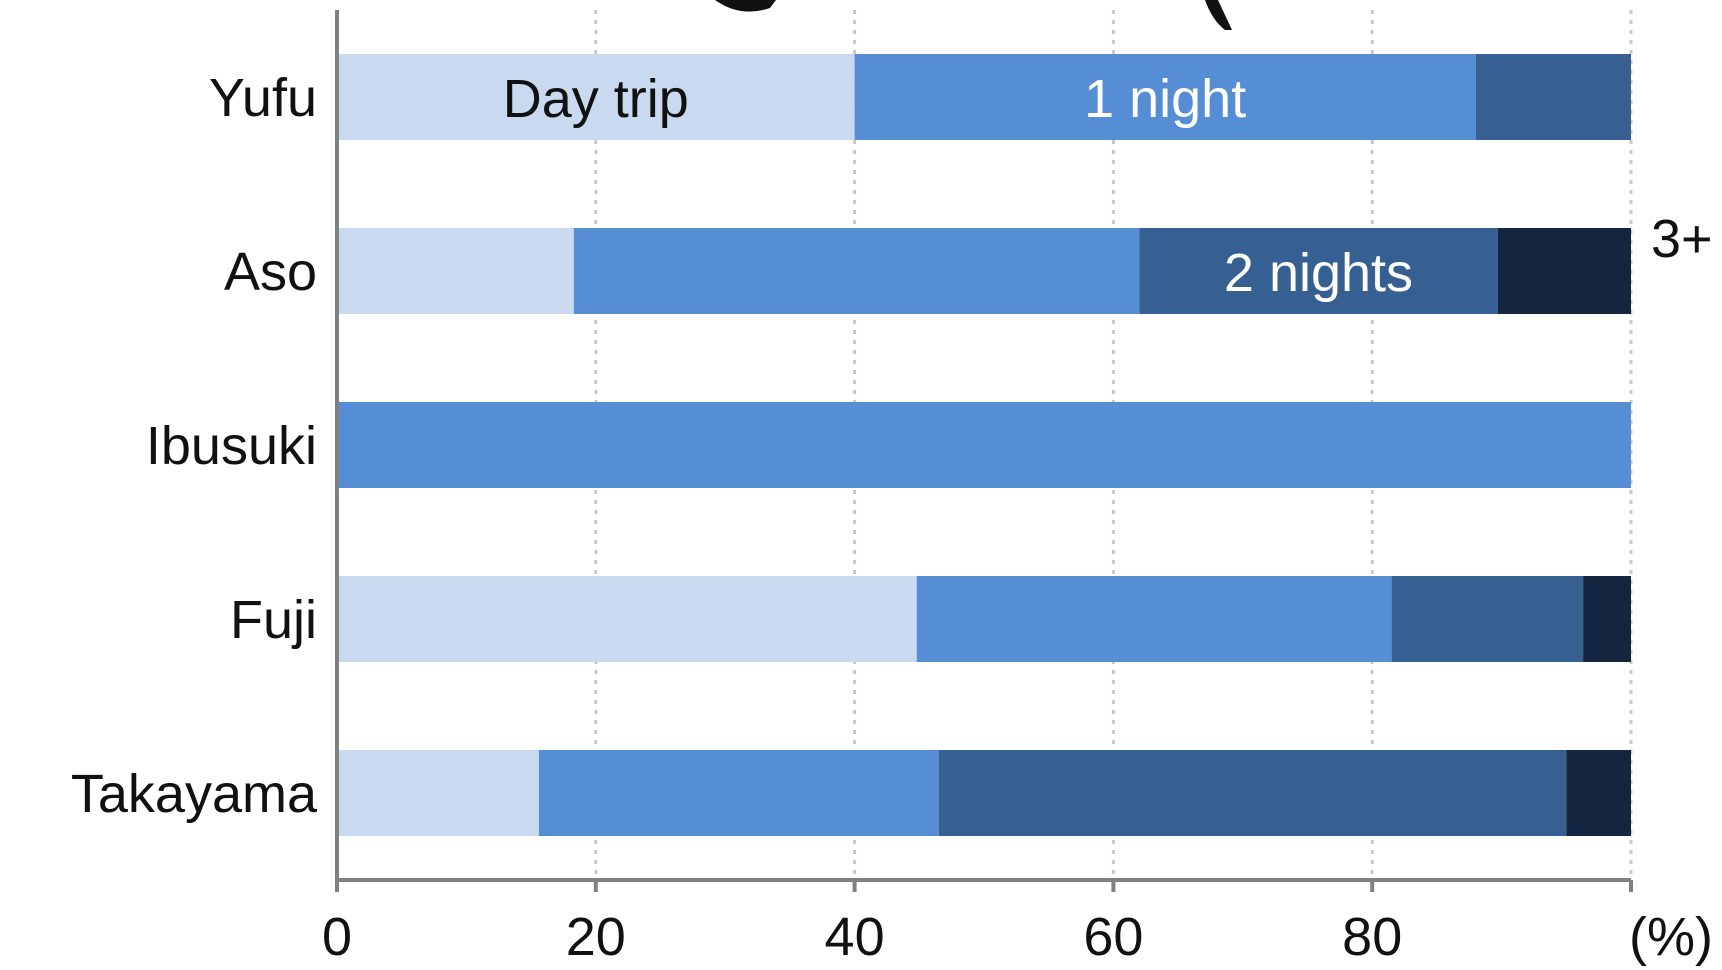  What do you see at coordinates (438, 793) in the screenshot?
I see `bar-takayama-day-trip` at bounding box center [438, 793].